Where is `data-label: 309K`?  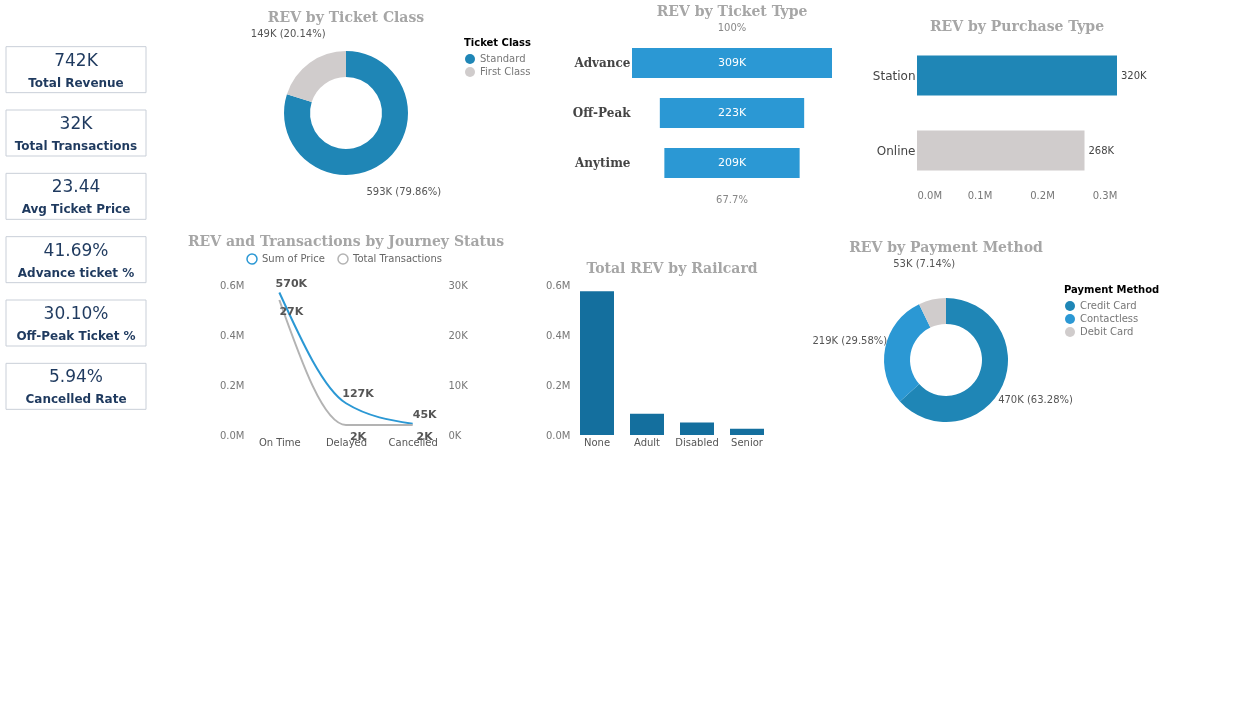 data-label: 309K is located at coordinates (732, 62).